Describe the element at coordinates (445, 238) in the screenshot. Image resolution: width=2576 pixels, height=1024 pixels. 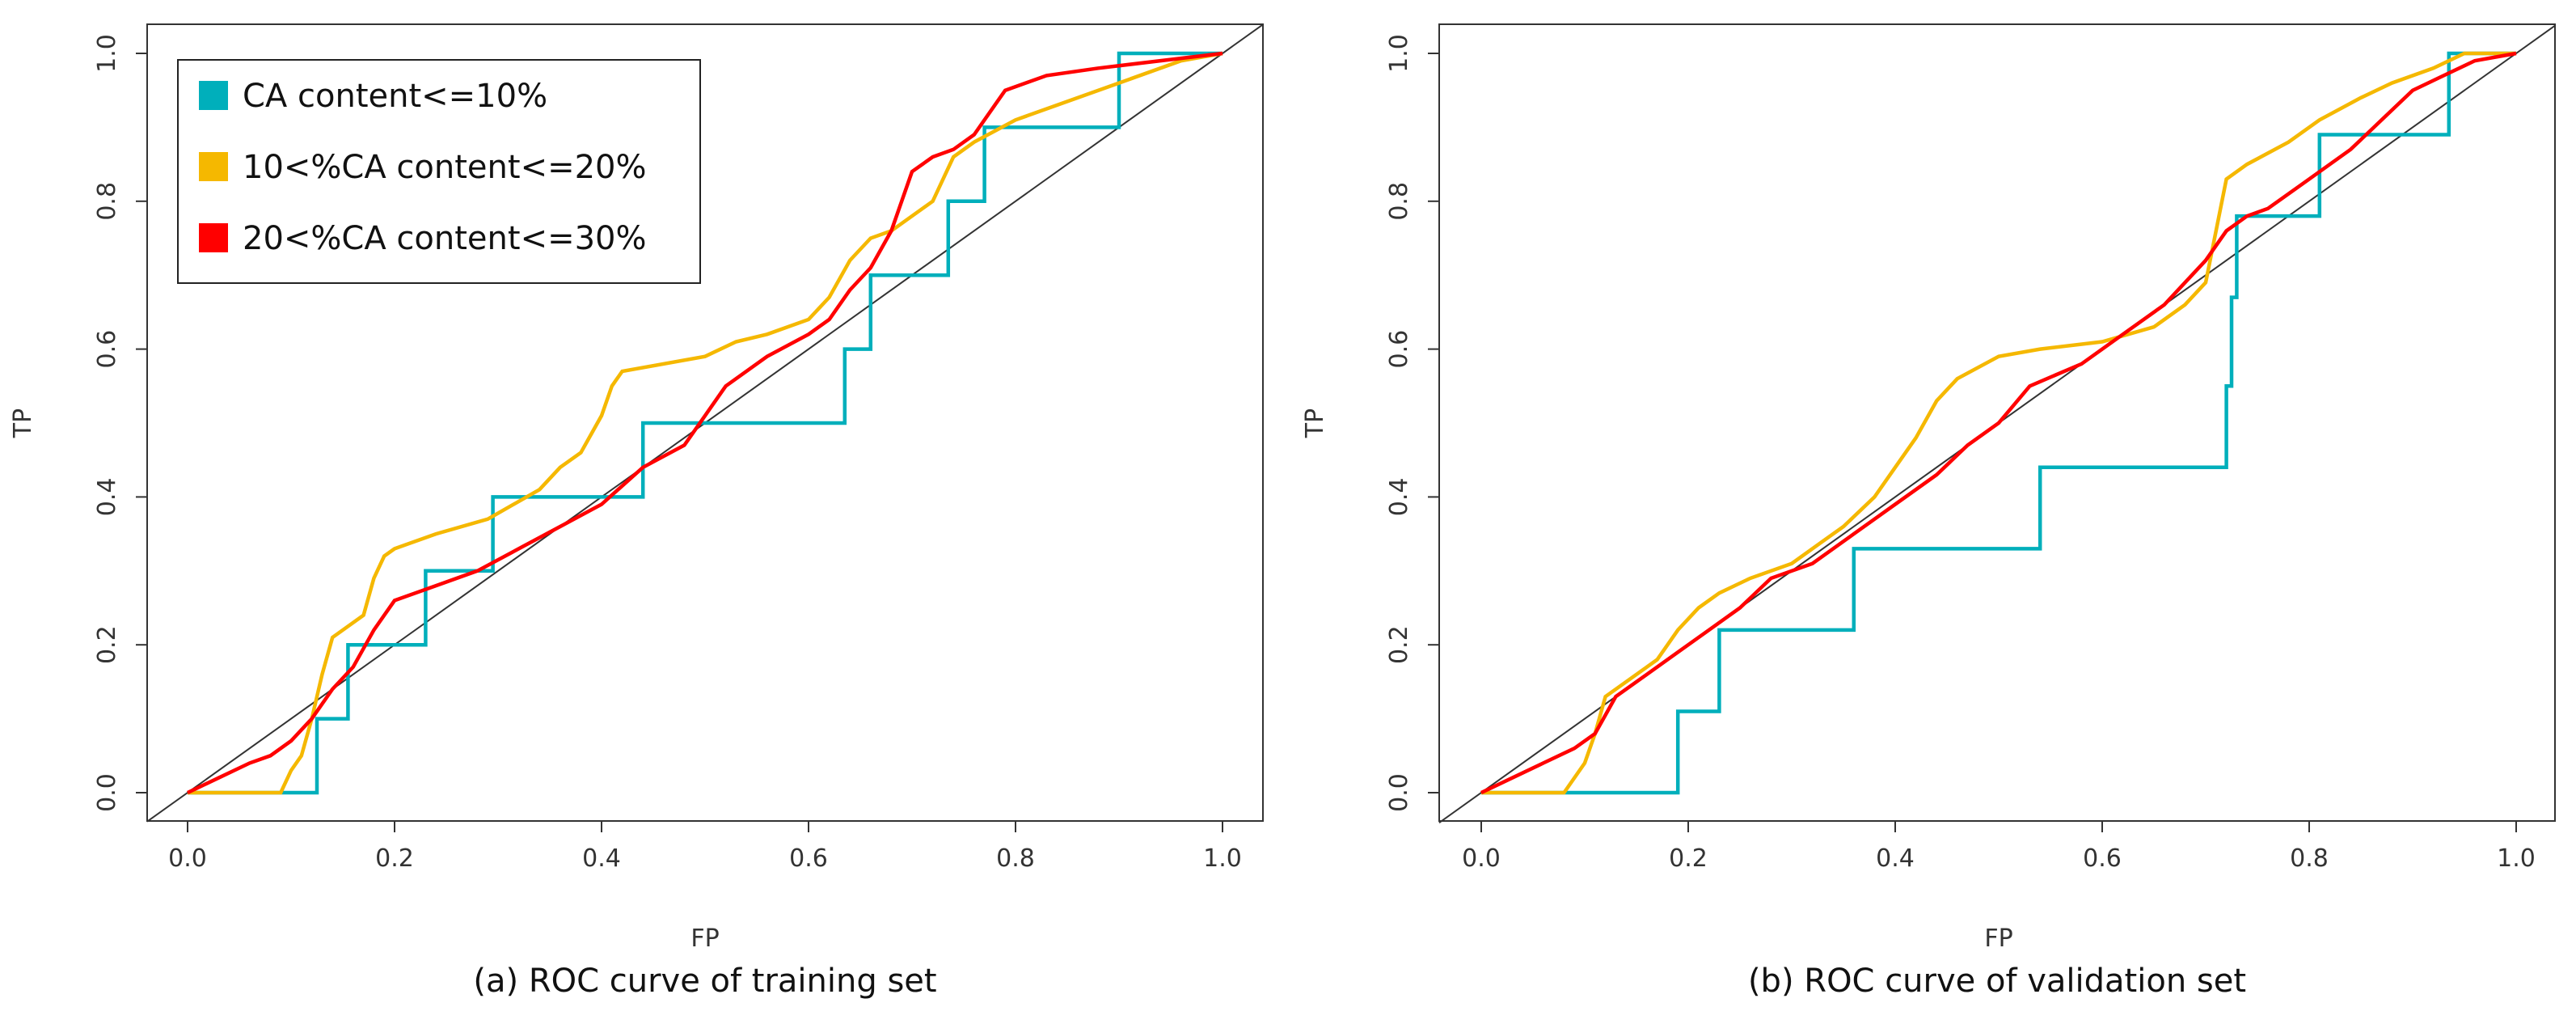
I see `legend-label: 20<%CA content<=30%` at that location.